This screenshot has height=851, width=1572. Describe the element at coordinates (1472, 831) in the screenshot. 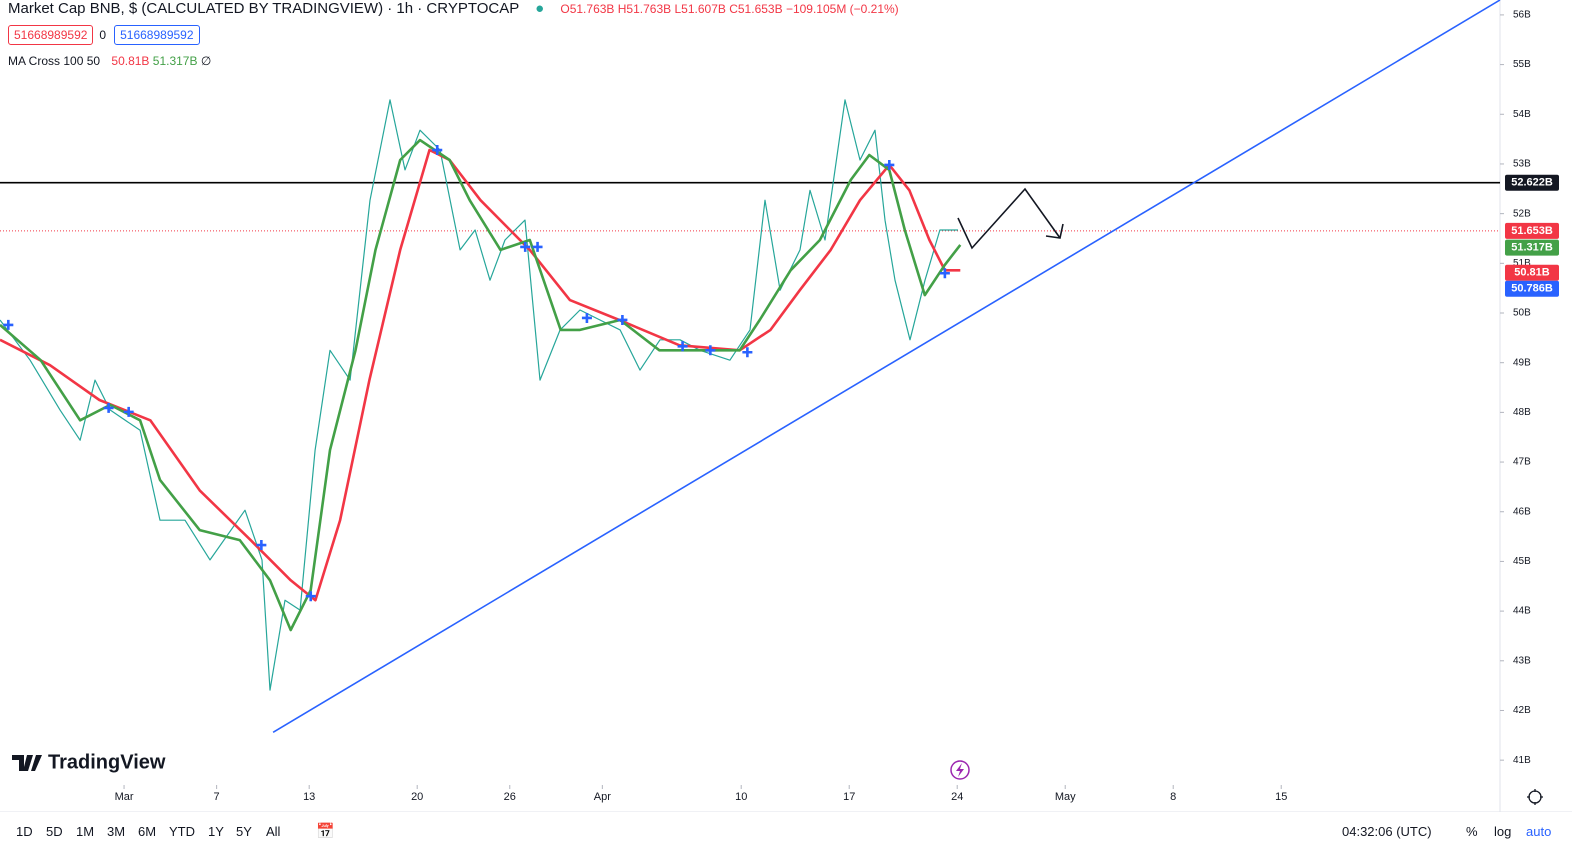

I see `percent-toggle: %` at that location.